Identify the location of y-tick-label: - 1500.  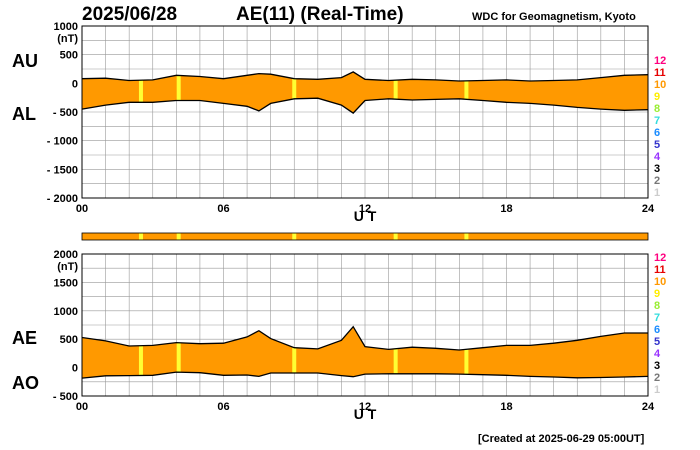
(62, 170).